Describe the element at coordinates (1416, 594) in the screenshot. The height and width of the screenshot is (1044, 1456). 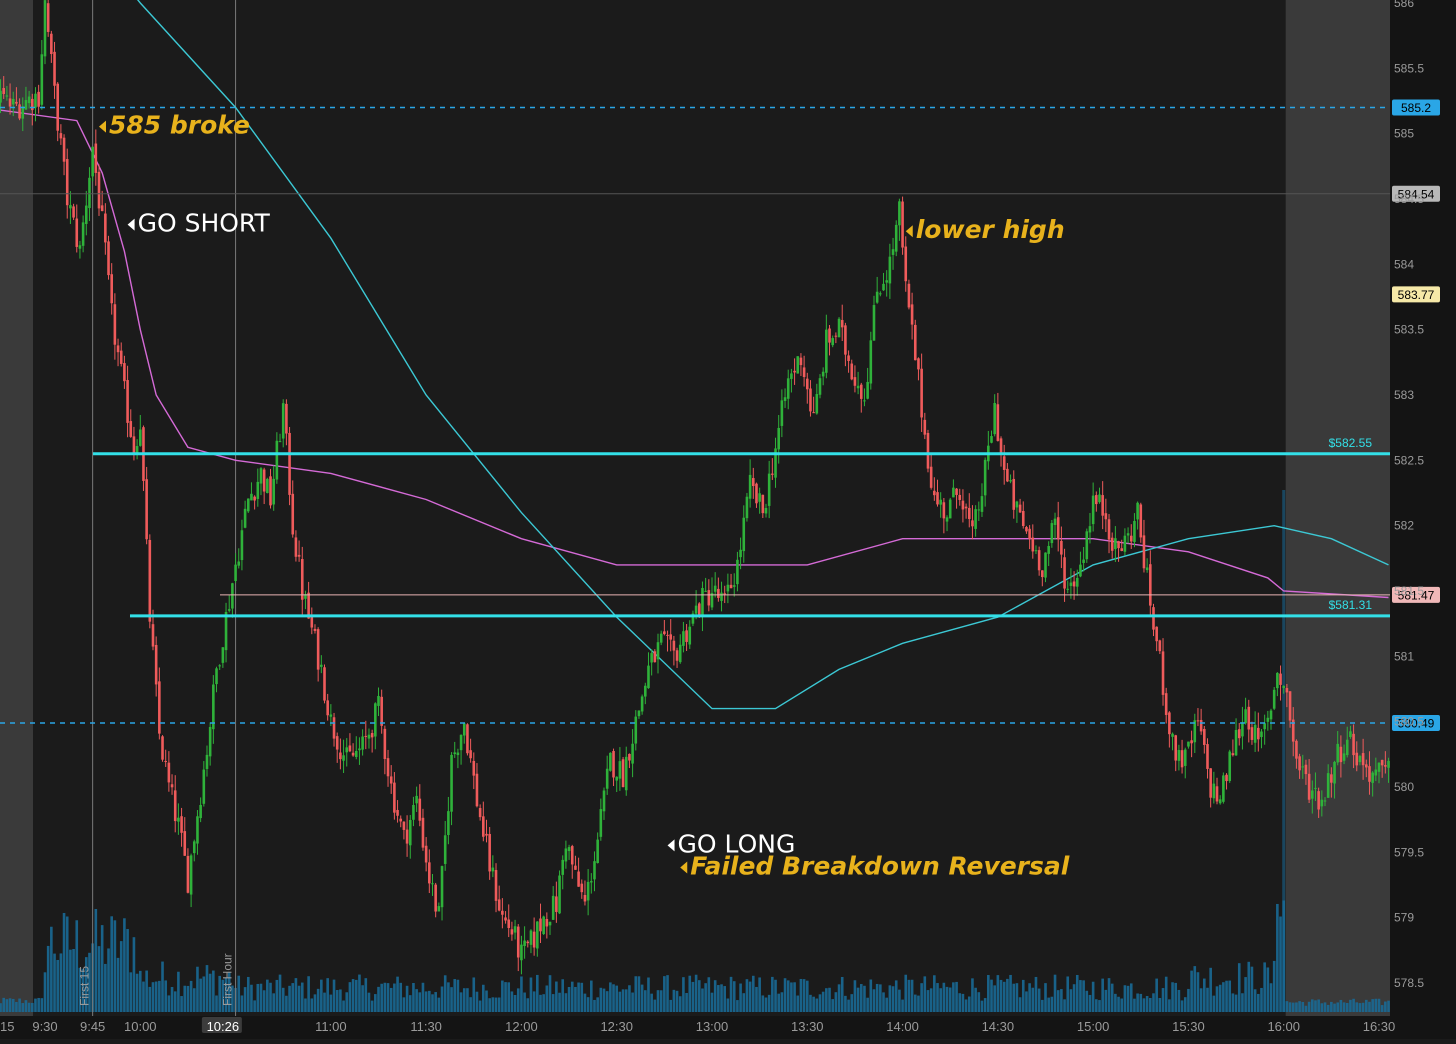
I see `price-tag-bg` at that location.